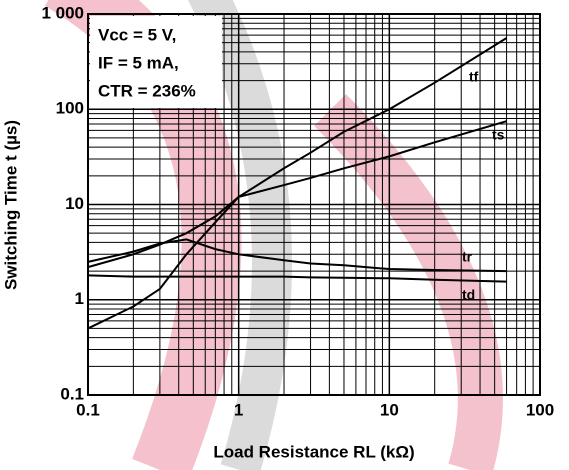 The height and width of the screenshot is (470, 569). Describe the element at coordinates (138, 62) in the screenshot. I see `annotation: IF = 5 mA,` at that location.